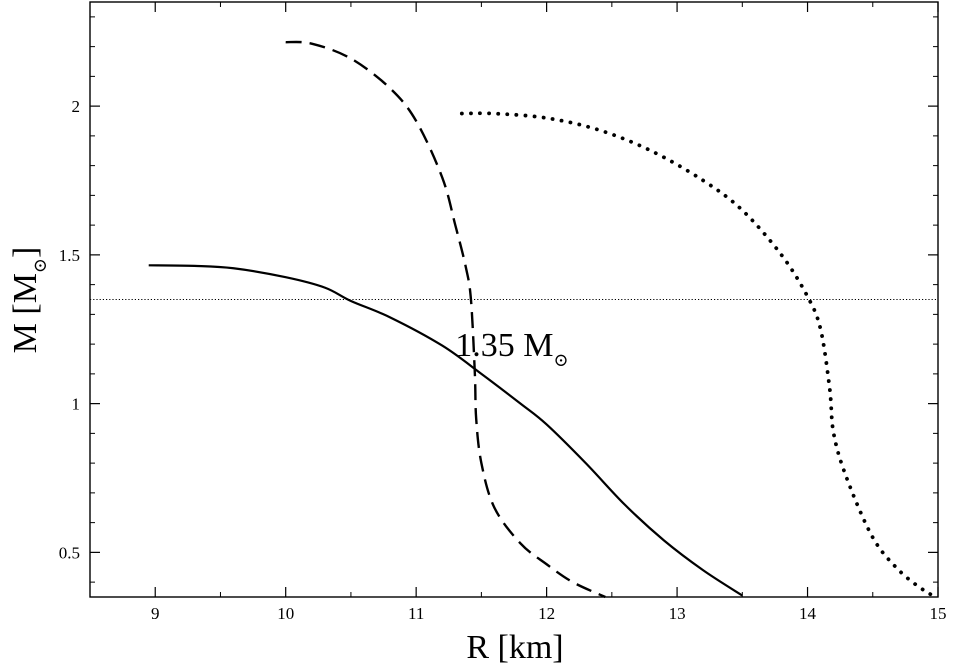  What do you see at coordinates (69, 255) in the screenshot?
I see `y-tick-label: 1.5` at bounding box center [69, 255].